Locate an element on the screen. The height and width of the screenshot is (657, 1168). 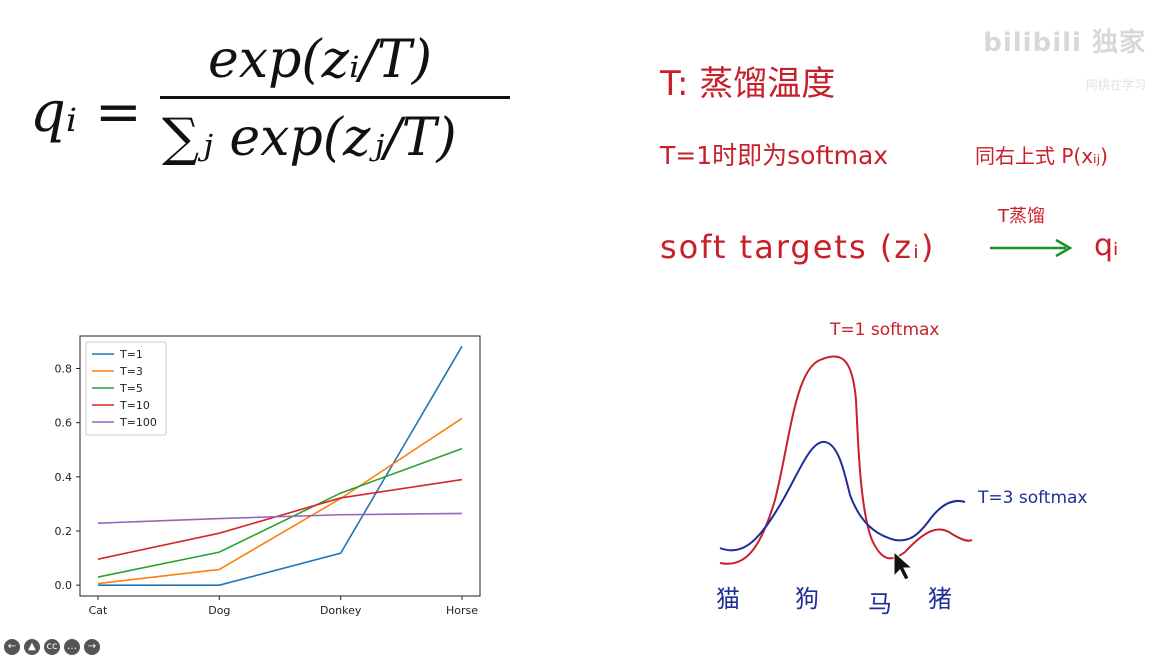
legend-label-T=100: T=100 is located at coordinates (138, 422).